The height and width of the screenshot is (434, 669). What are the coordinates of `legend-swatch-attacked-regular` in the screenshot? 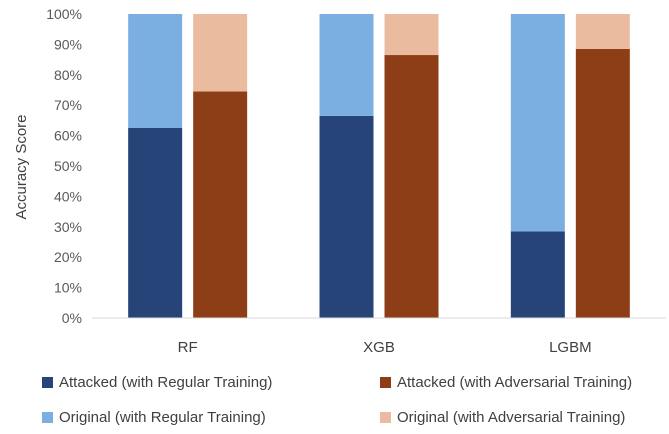 It's located at (47, 382).